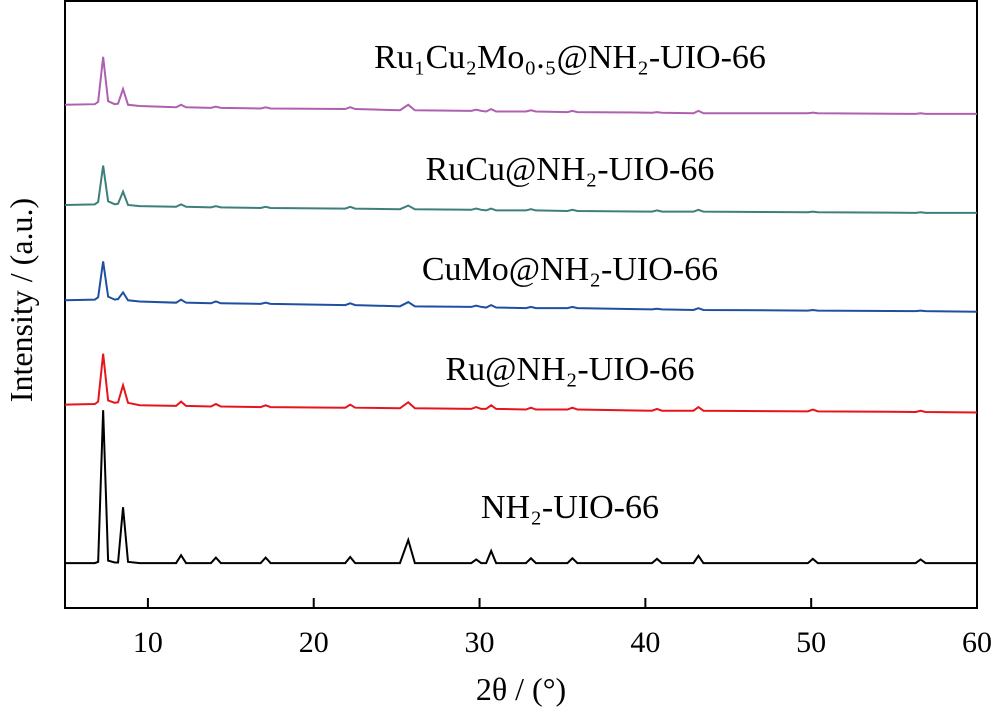 The height and width of the screenshot is (714, 1000). Describe the element at coordinates (570, 269) in the screenshot. I see `series-label: CuMo@NH₂-UIO-66` at that location.